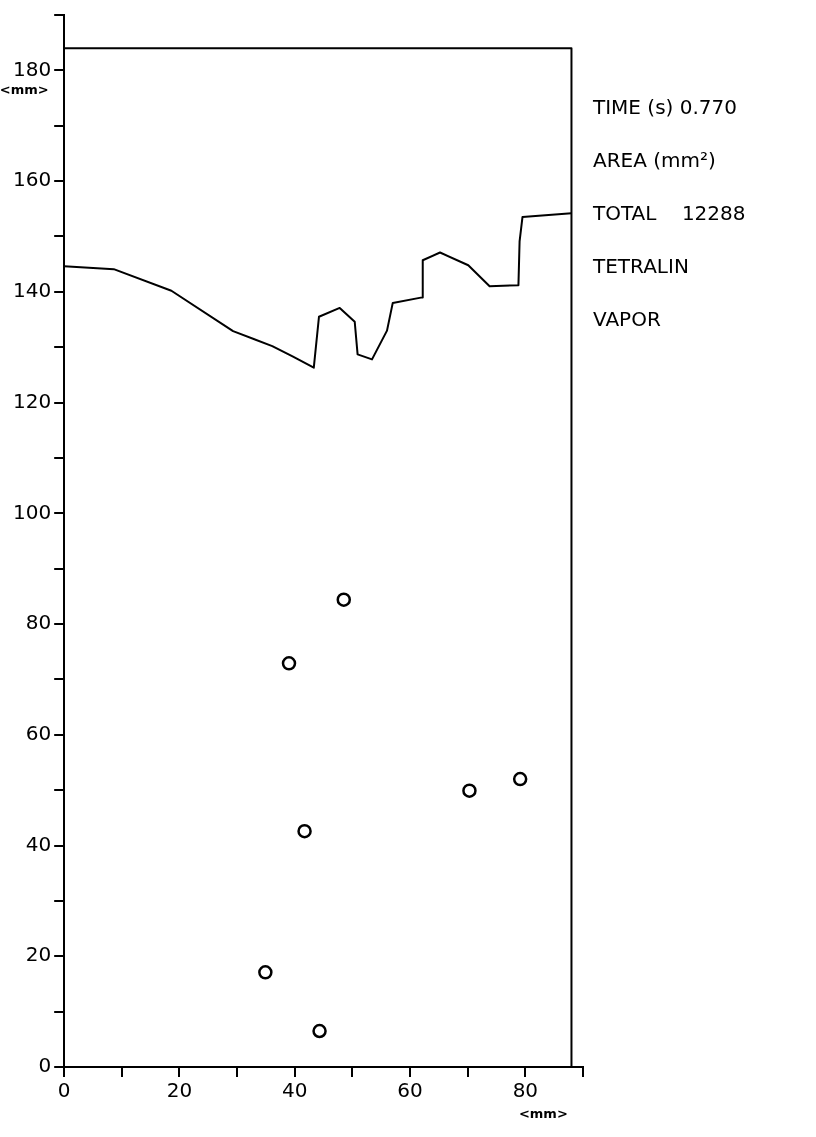 Image resolution: width=816 pixels, height=1137 pixels. What do you see at coordinates (525, 1090) in the screenshot?
I see `x-tick-label: 80` at bounding box center [525, 1090].